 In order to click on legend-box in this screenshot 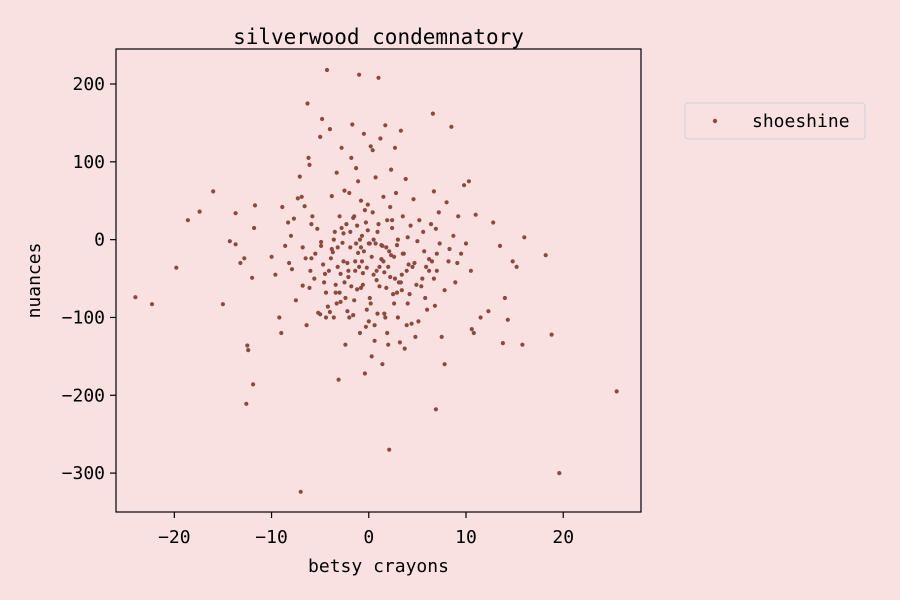, I will do `click(775, 121)`.